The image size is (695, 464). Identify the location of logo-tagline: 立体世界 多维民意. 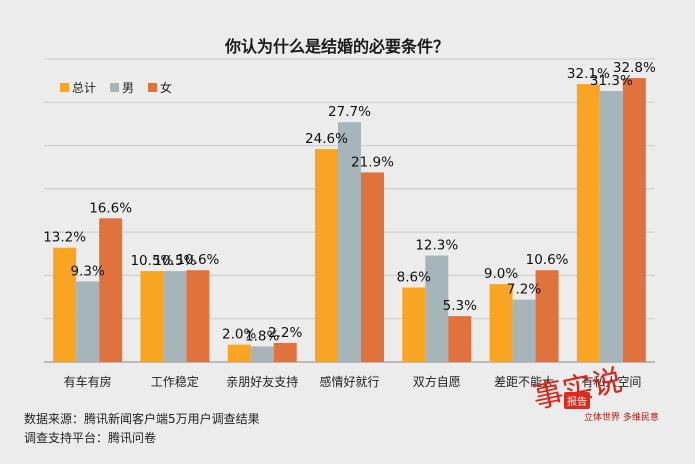
(621, 418).